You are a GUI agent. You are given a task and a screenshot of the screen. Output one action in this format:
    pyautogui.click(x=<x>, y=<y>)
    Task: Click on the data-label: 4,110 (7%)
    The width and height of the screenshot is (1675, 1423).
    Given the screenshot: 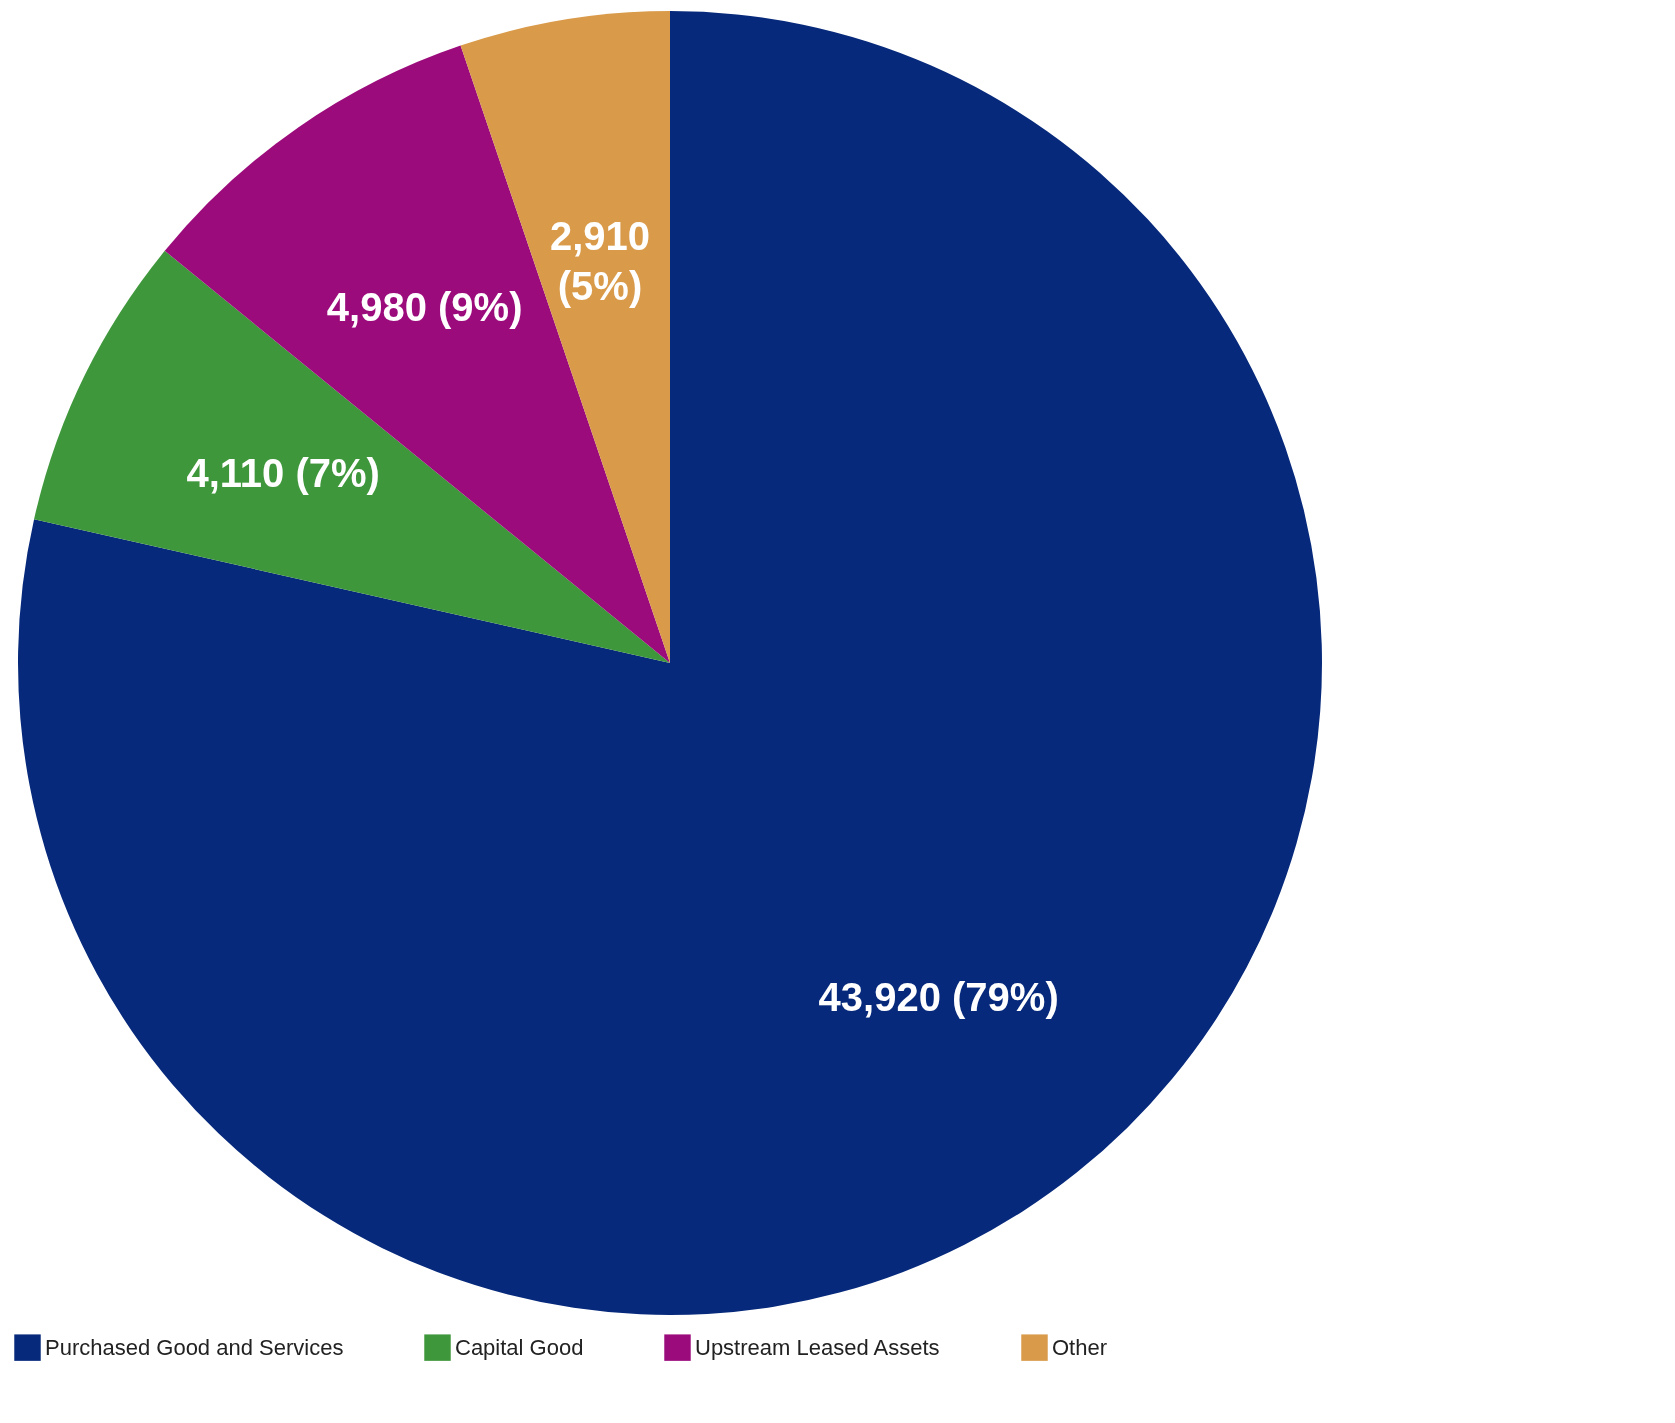 What is the action you would take?
    pyautogui.click(x=283, y=472)
    